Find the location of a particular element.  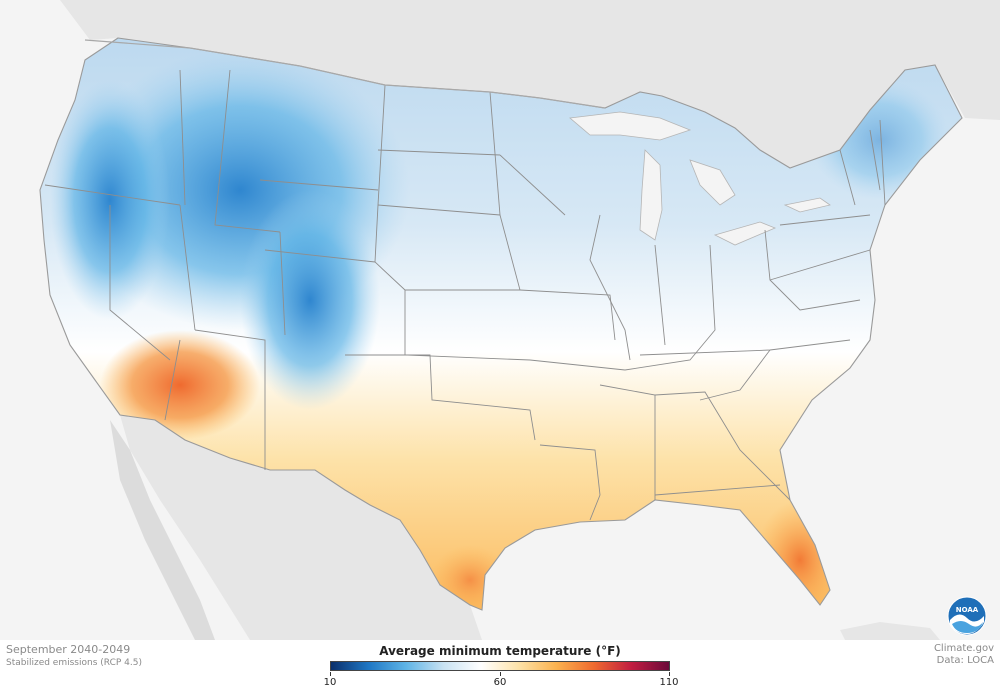

legend-label-max: 110 is located at coordinates (669, 682).